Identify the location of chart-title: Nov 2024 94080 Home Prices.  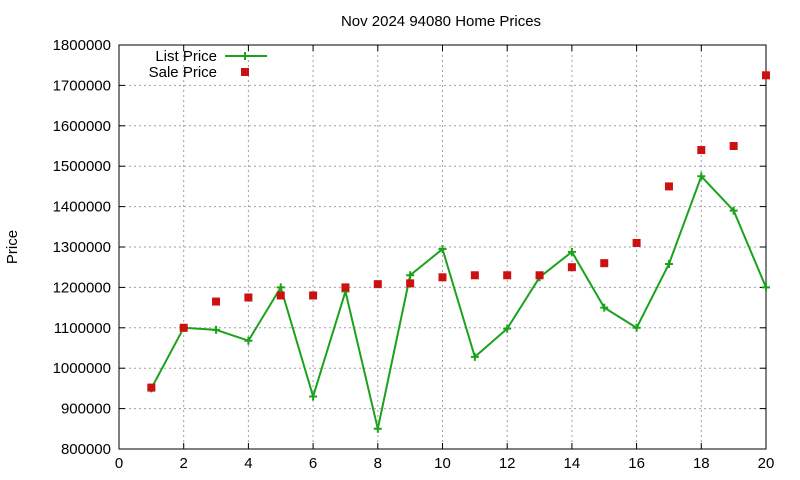
(441, 21).